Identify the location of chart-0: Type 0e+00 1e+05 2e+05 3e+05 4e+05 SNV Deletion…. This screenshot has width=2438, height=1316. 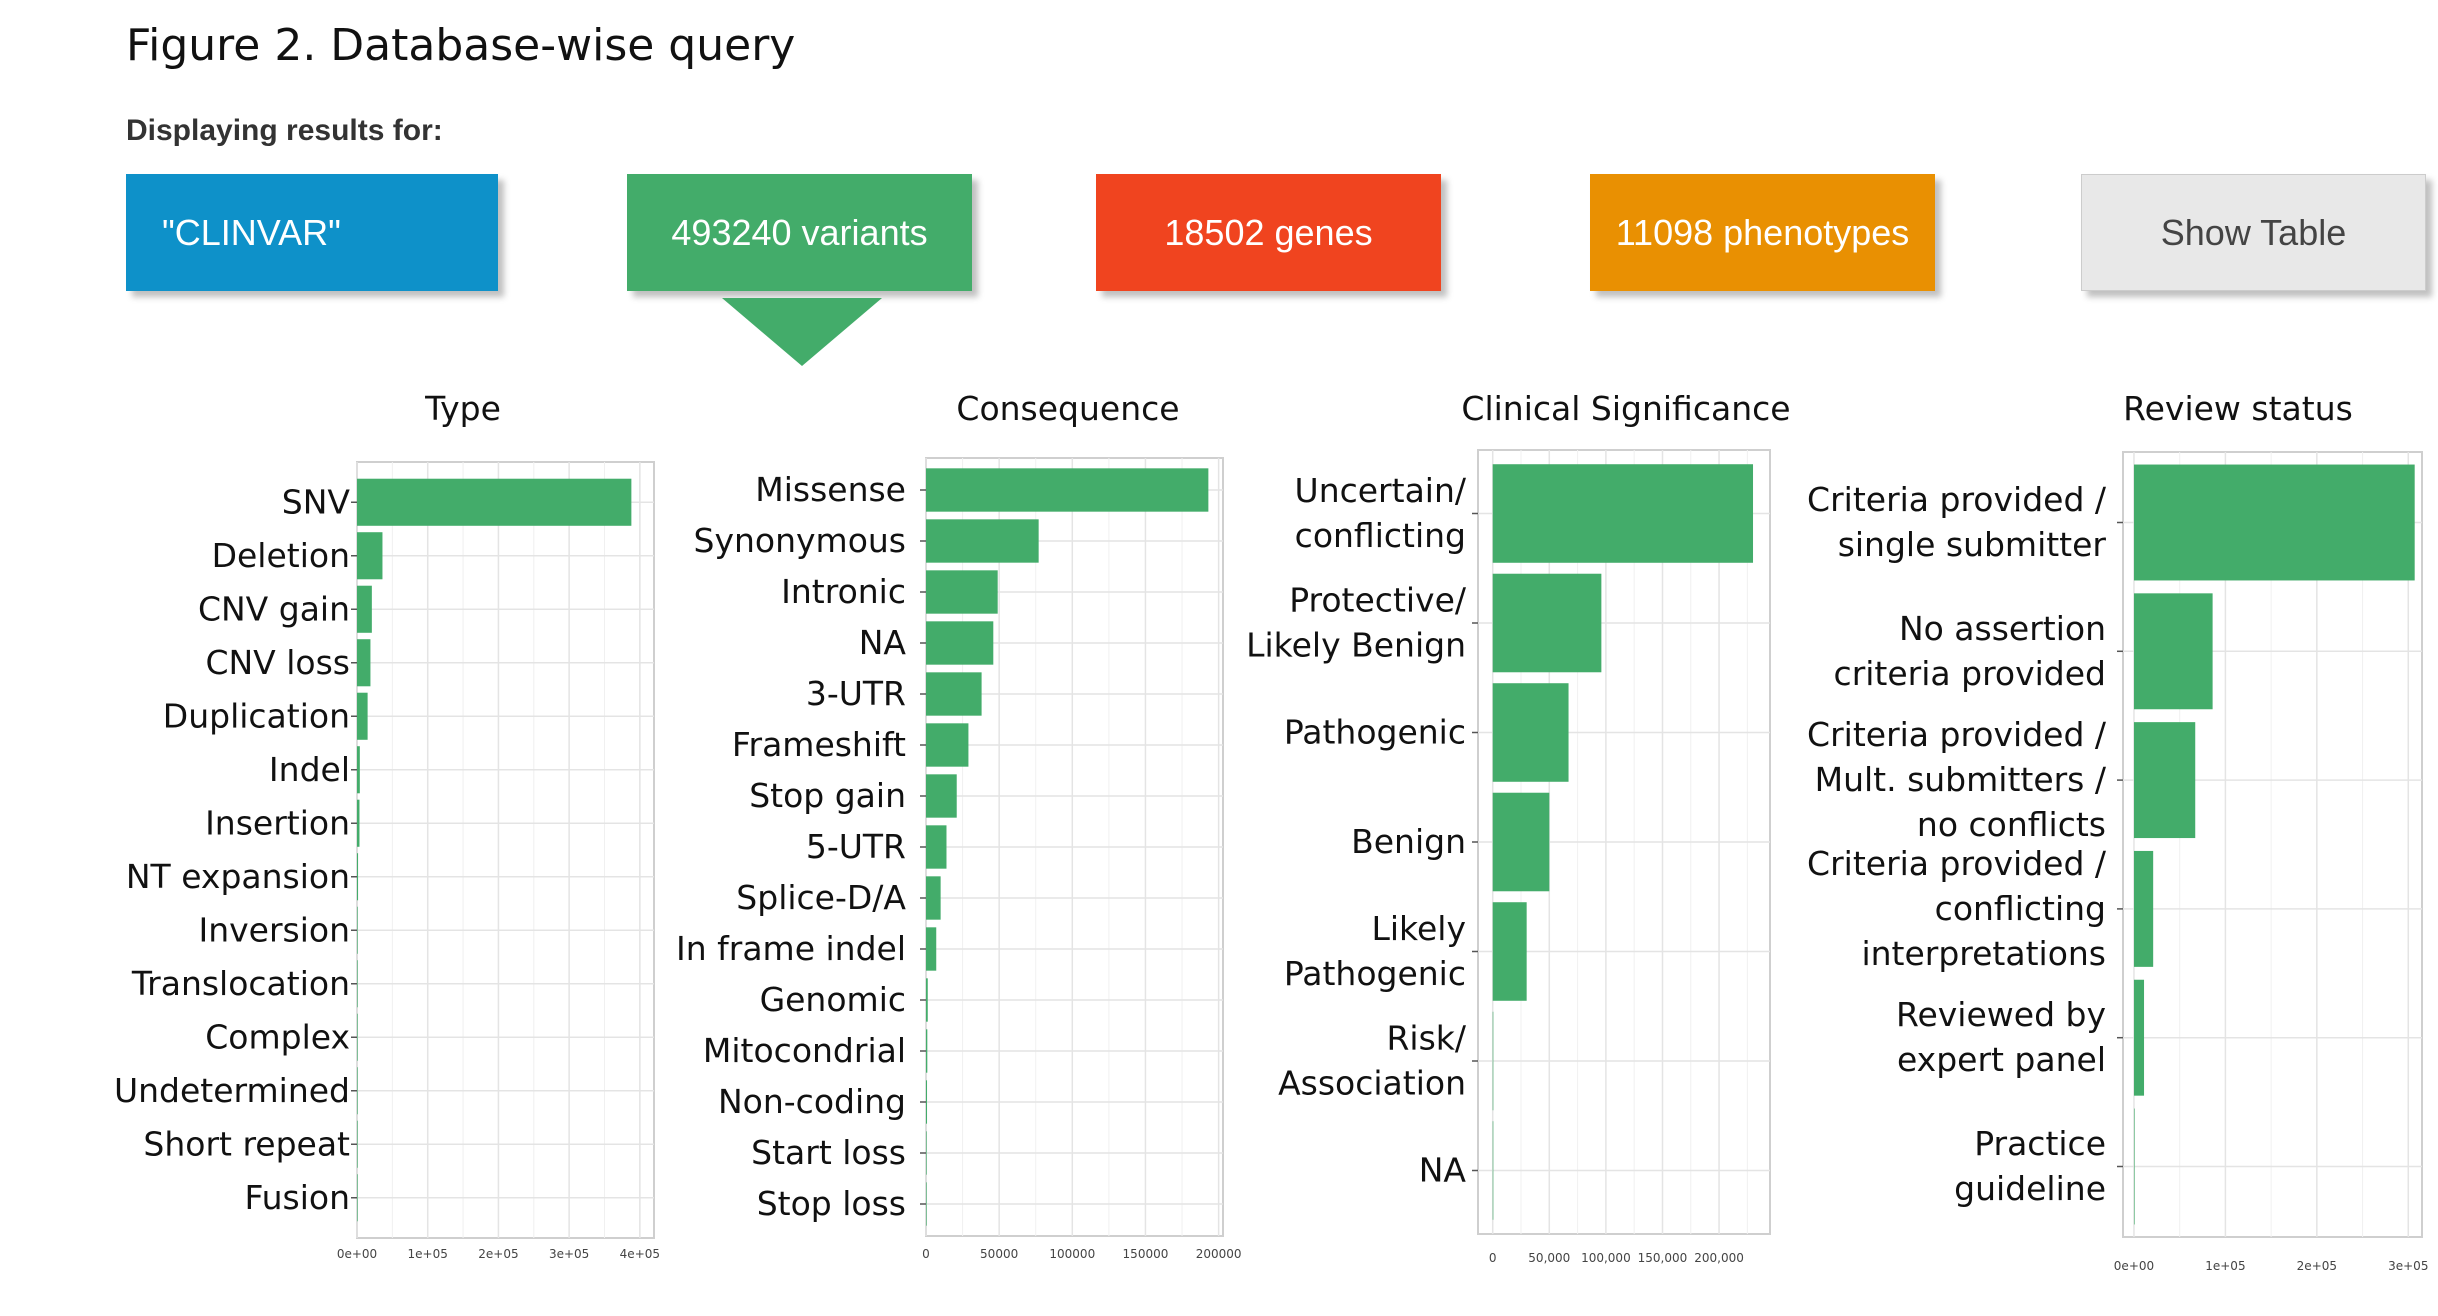
(387, 825).